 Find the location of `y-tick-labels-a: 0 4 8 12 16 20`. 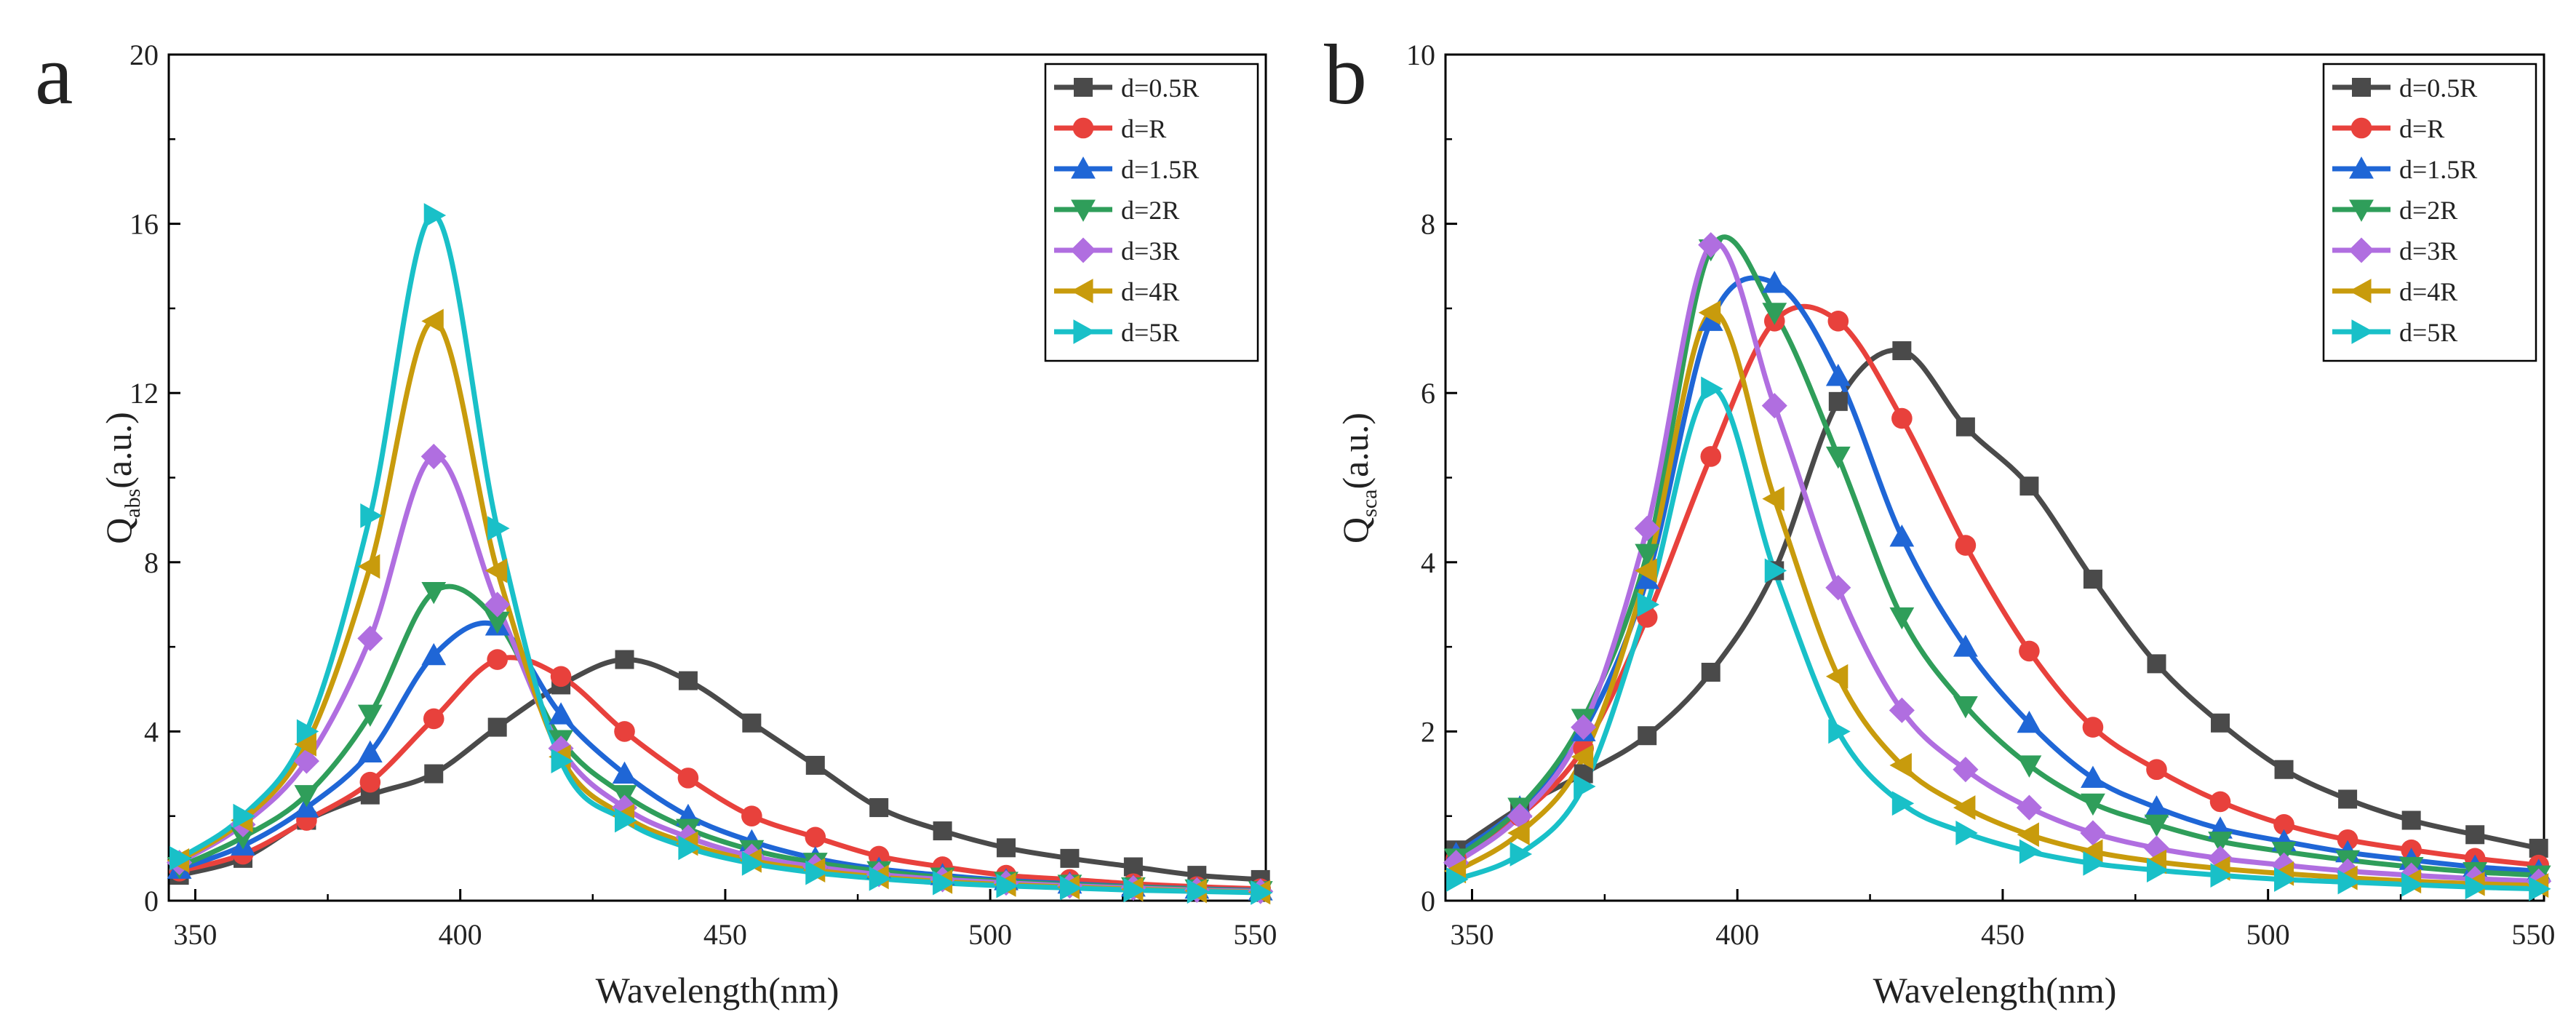

y-tick-labels-a: 0 4 8 12 16 20 is located at coordinates (144, 478).